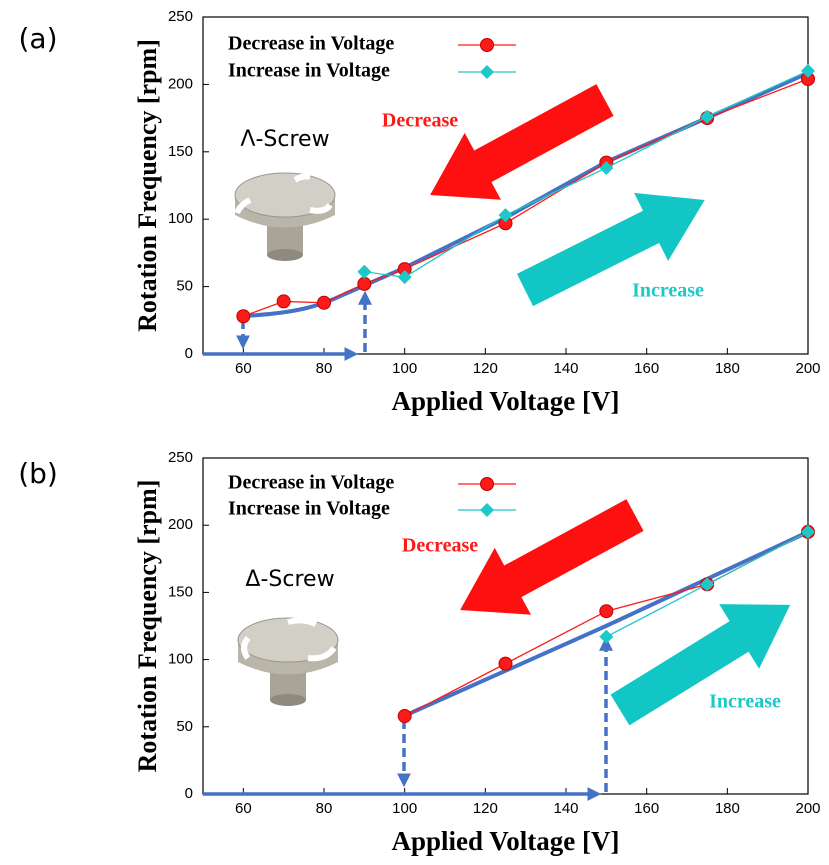  I want to click on annotation: Δ-Screw, so click(289, 579).